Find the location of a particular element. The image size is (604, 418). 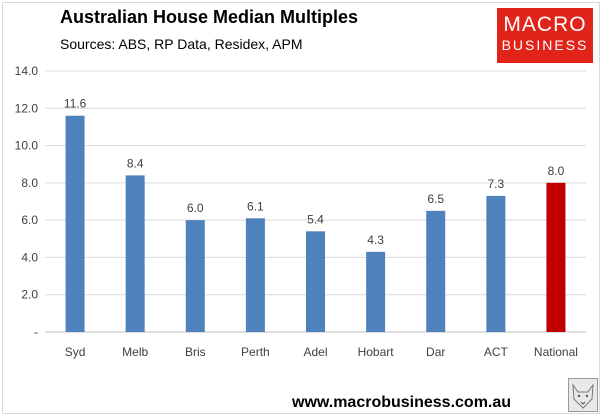

bar-dar is located at coordinates (436, 271).